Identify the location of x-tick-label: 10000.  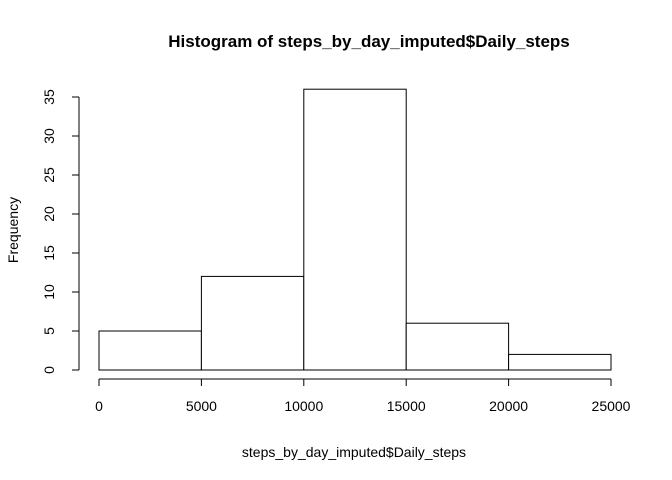
(303, 406).